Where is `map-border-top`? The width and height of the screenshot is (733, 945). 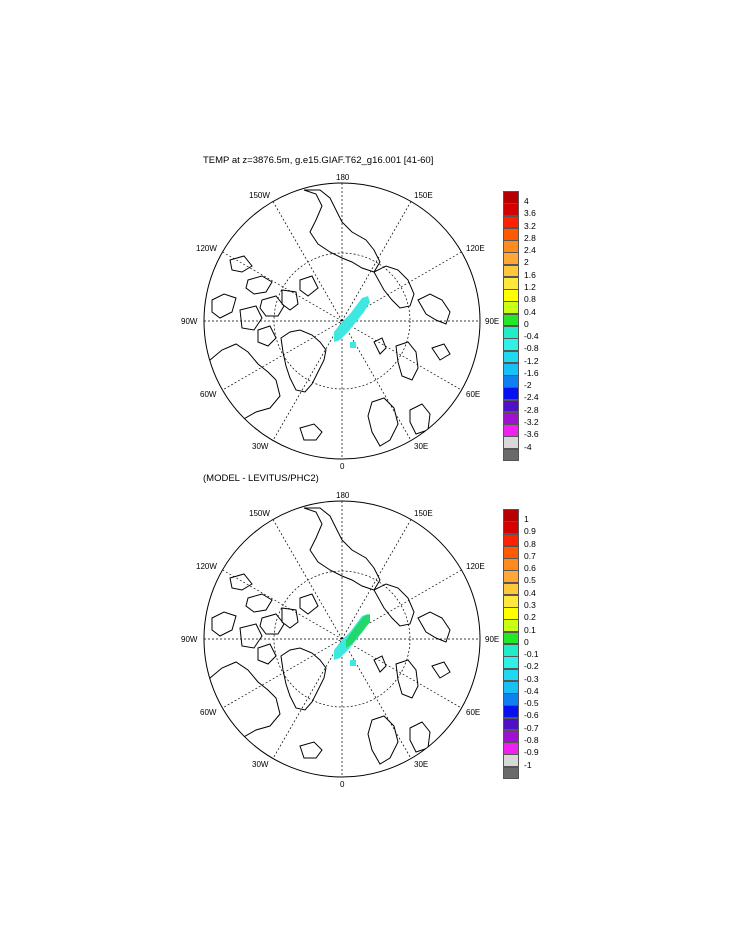
map-border-top is located at coordinates (342, 321).